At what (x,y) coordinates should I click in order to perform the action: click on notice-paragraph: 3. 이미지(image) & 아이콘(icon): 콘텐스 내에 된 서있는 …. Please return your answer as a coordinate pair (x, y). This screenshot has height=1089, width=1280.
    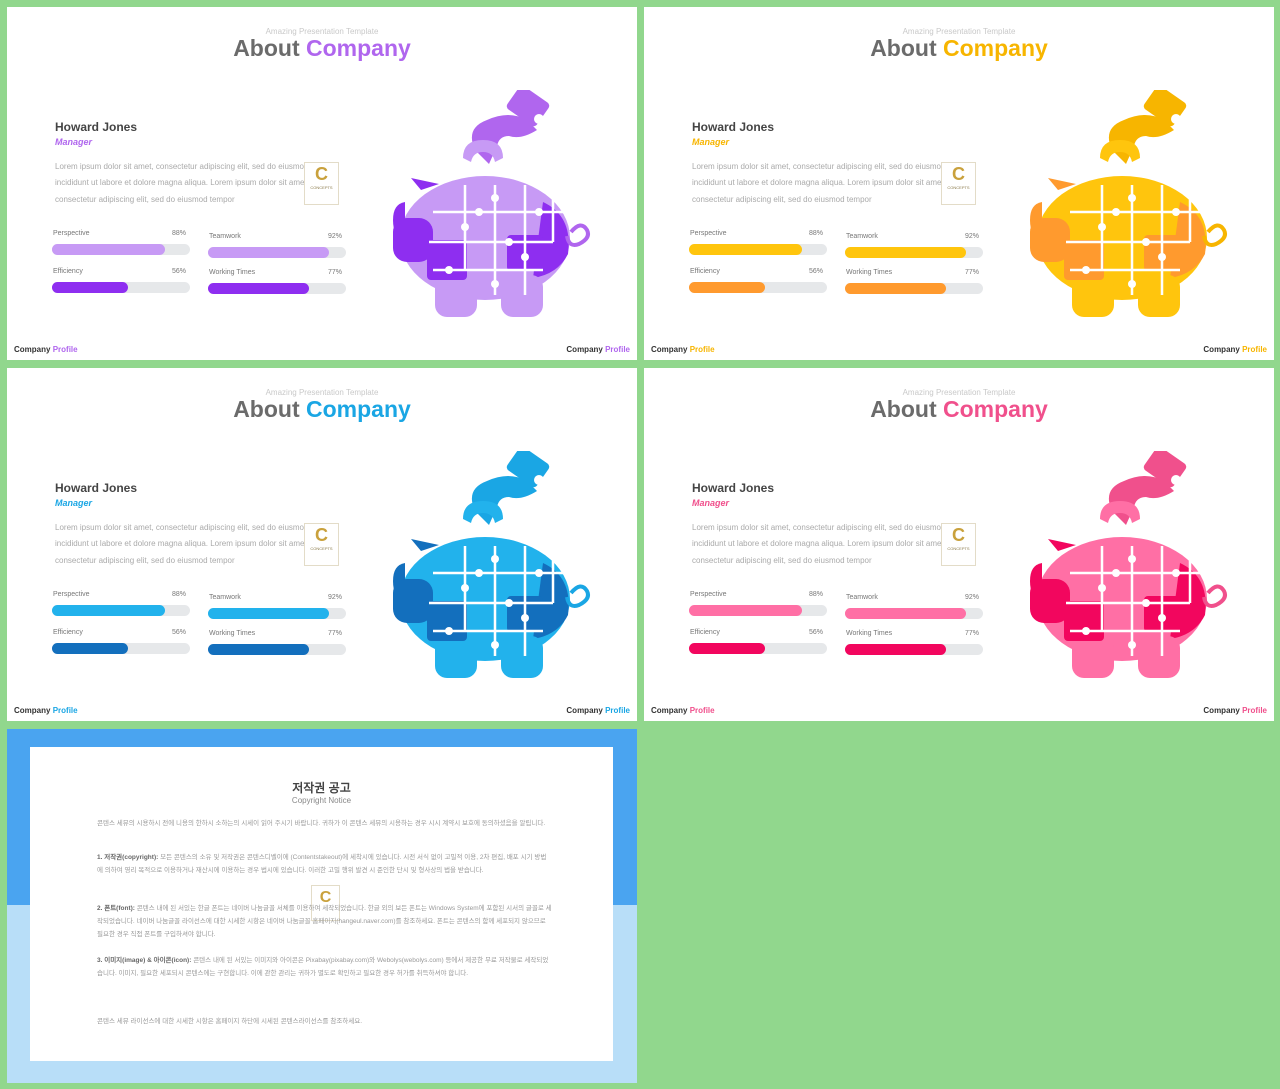
    Looking at the image, I should click on (323, 967).